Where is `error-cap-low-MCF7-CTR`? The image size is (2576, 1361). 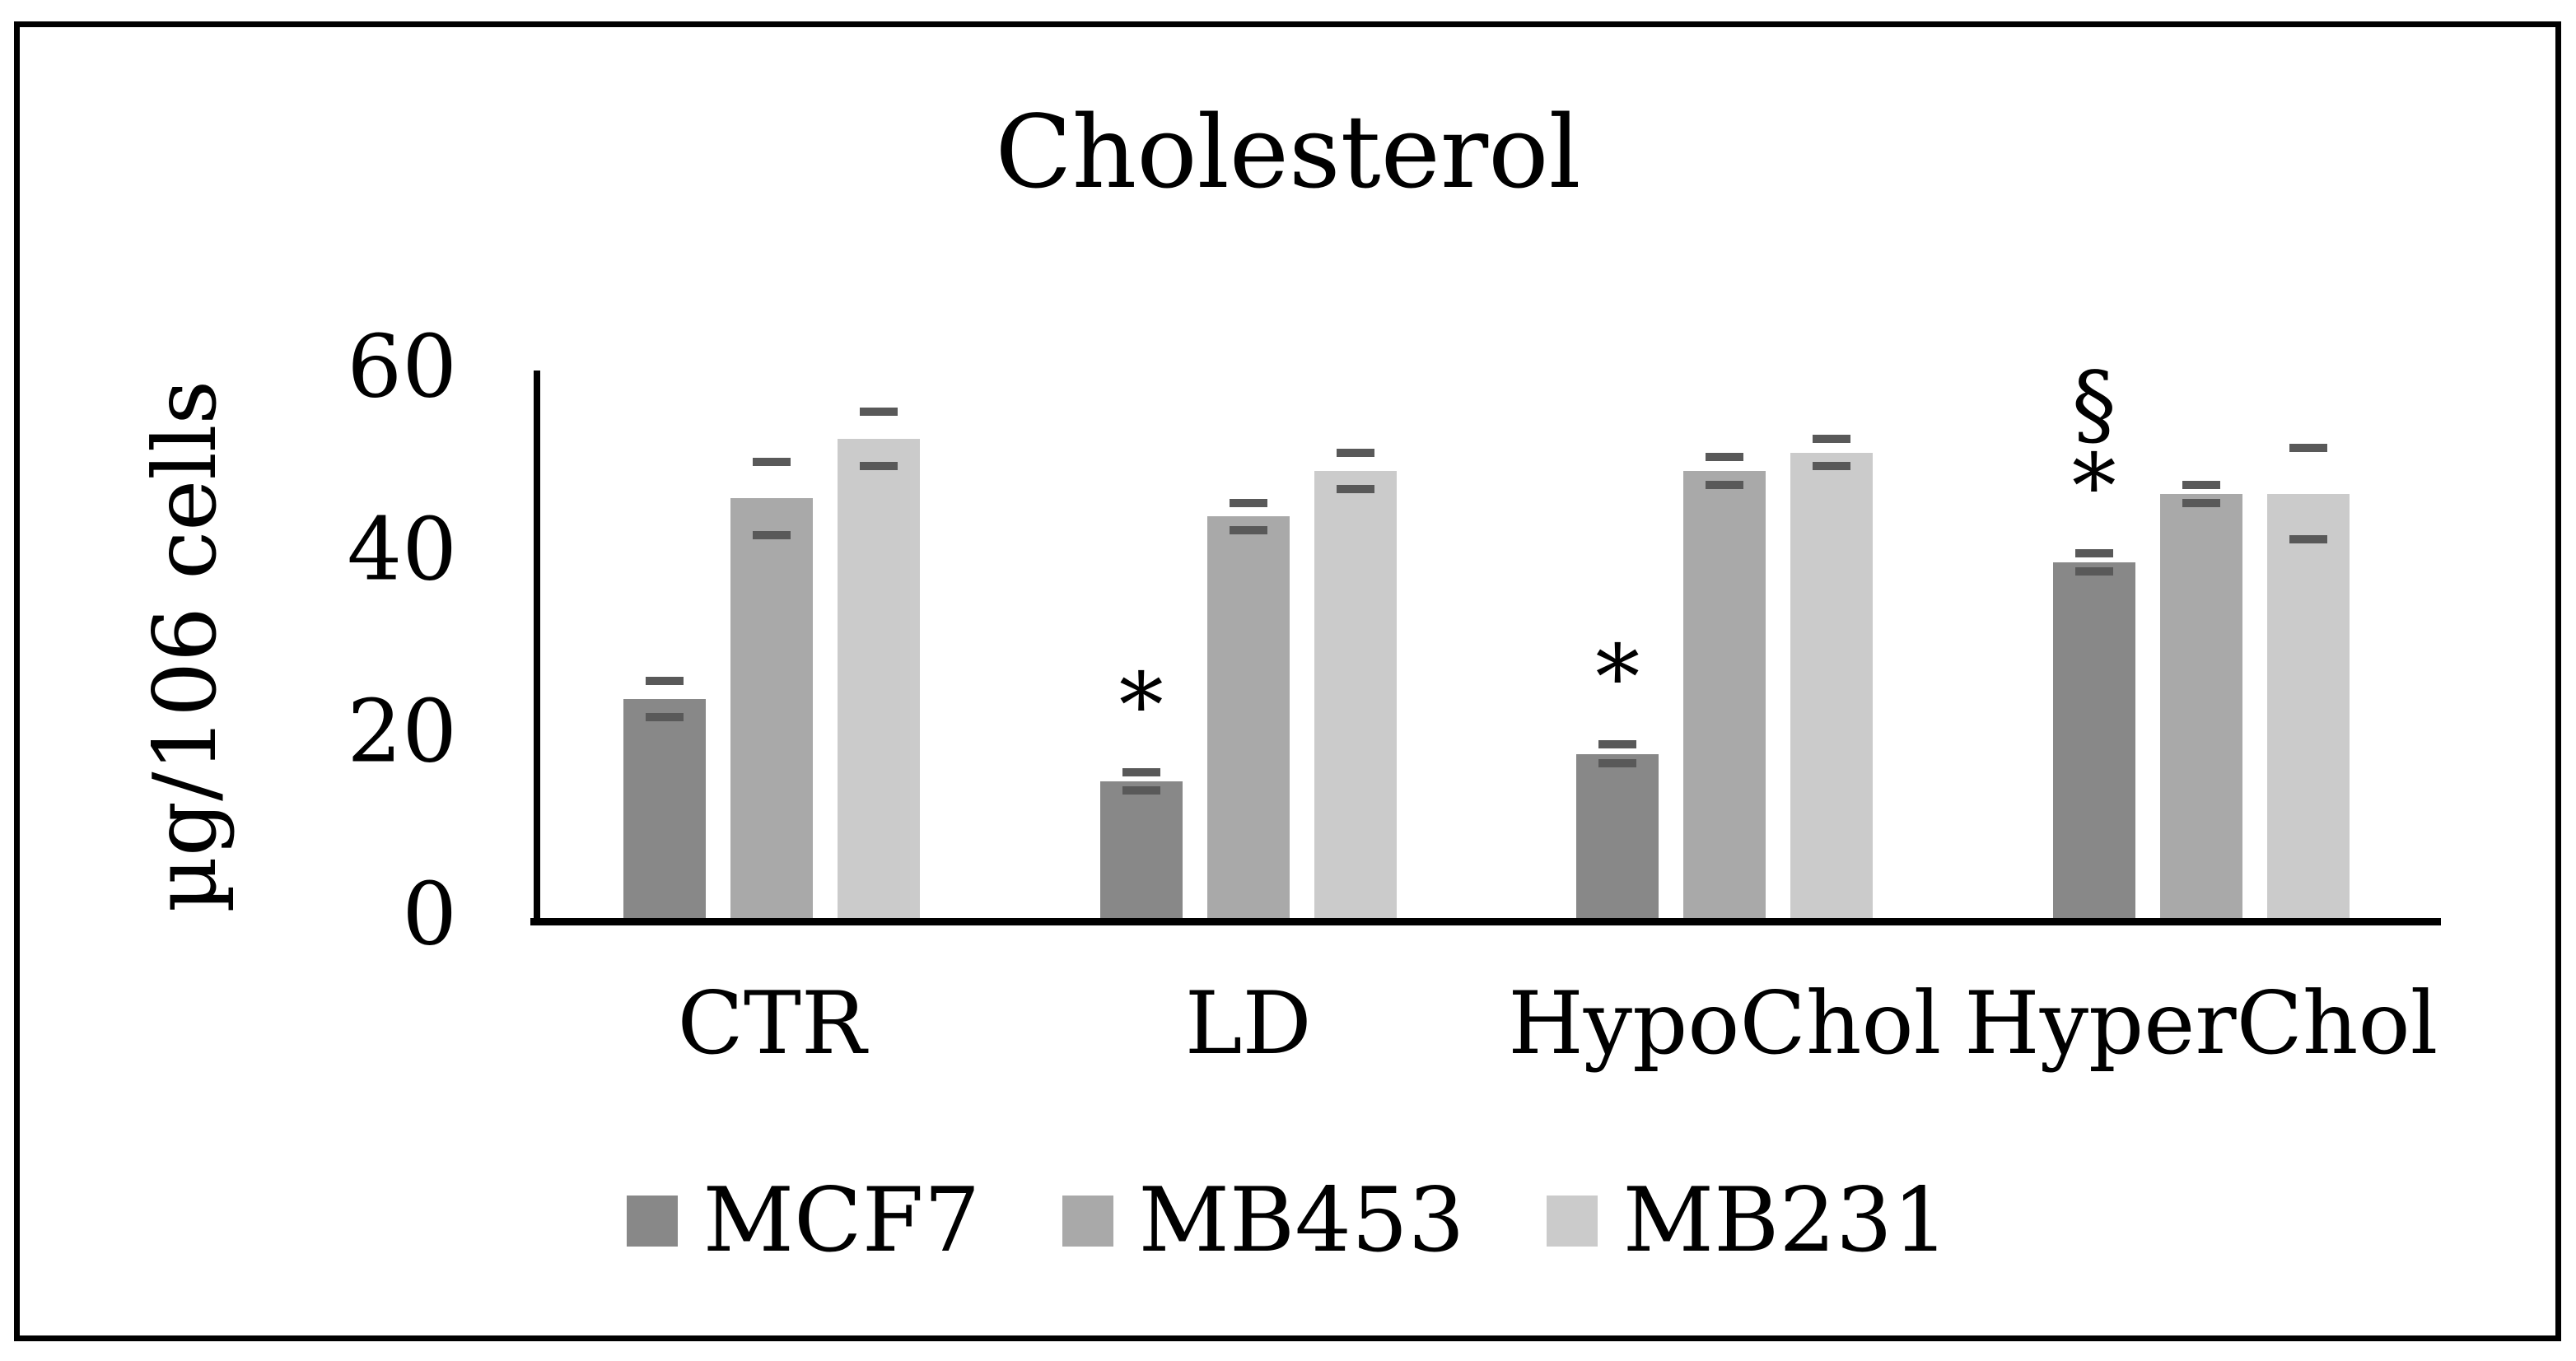
error-cap-low-MCF7-CTR is located at coordinates (665, 717).